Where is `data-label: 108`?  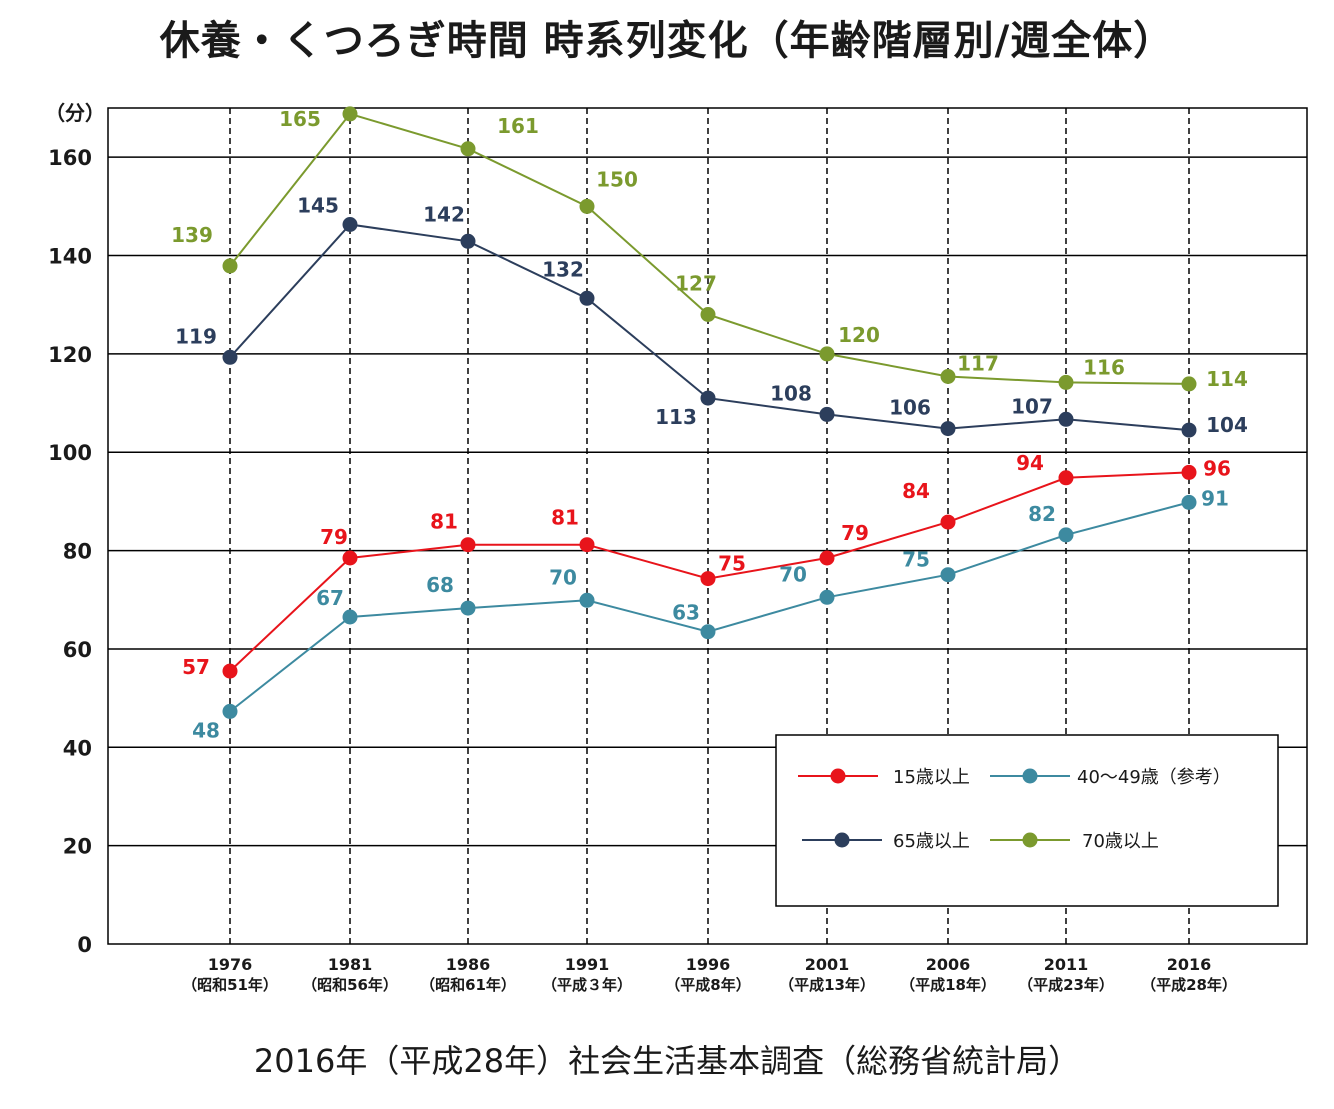 data-label: 108 is located at coordinates (791, 393).